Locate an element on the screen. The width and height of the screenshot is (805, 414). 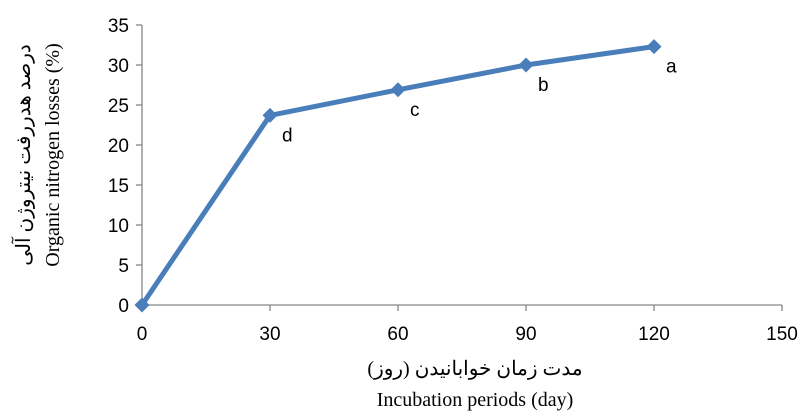
point-labels: d c b a is located at coordinates (479, 102).